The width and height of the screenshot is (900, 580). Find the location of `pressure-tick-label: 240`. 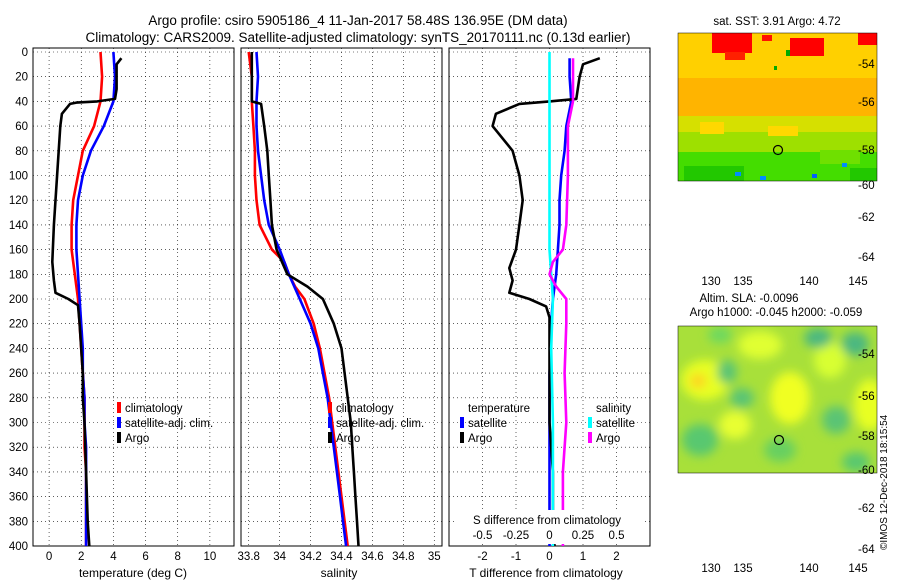

pressure-tick-label: 240 is located at coordinates (18, 349).